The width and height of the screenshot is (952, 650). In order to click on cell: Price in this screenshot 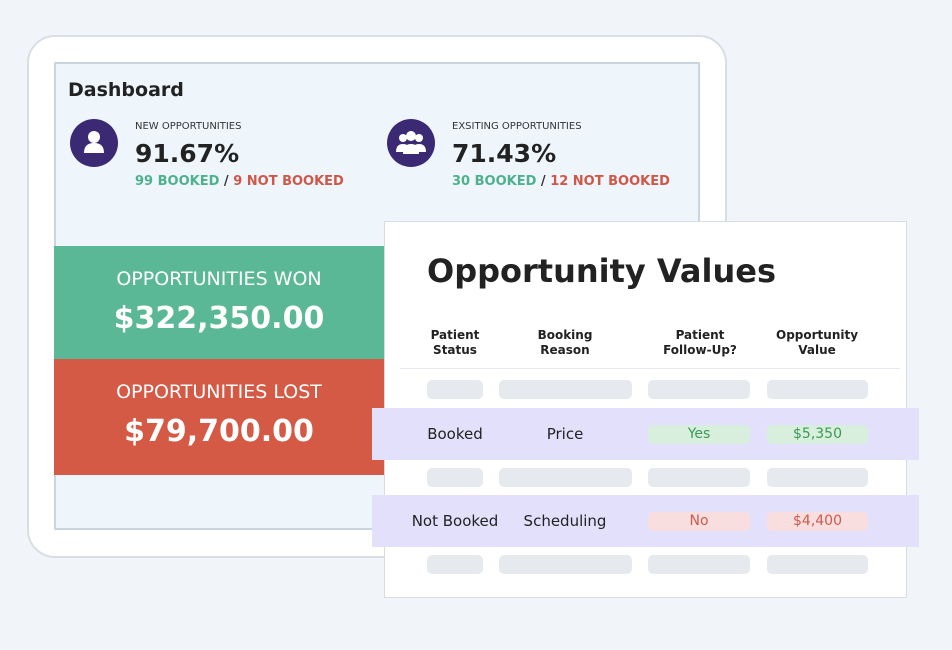, I will do `click(565, 434)`.